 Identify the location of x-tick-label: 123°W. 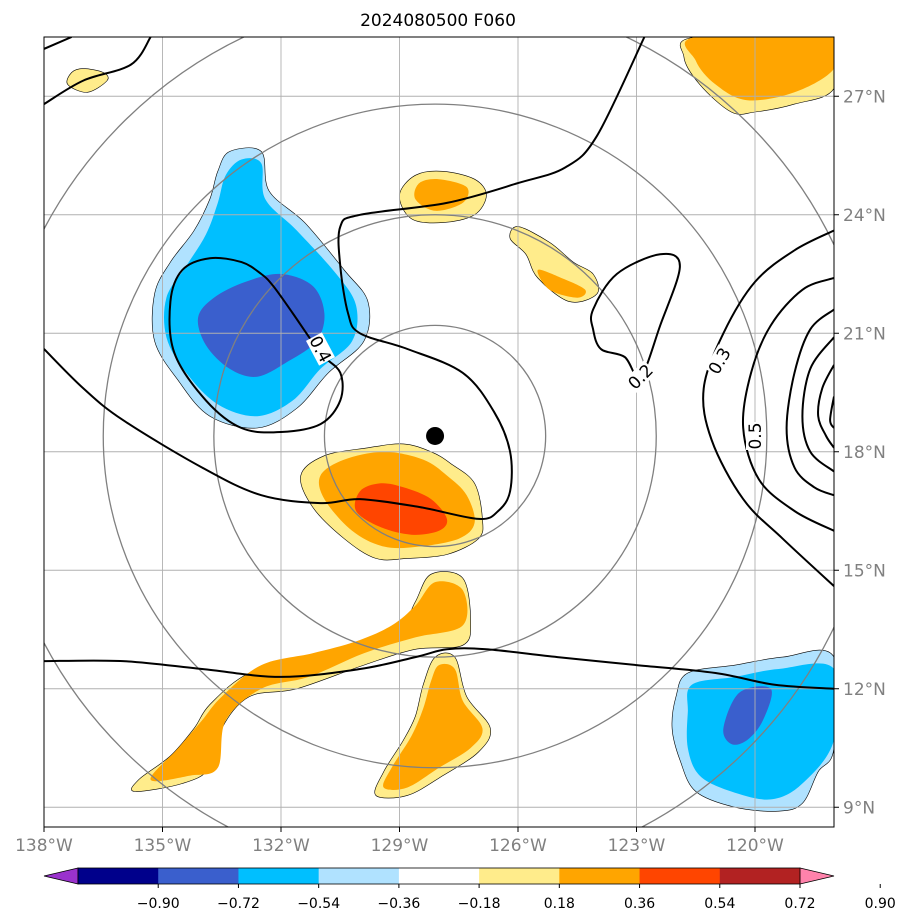
(637, 846).